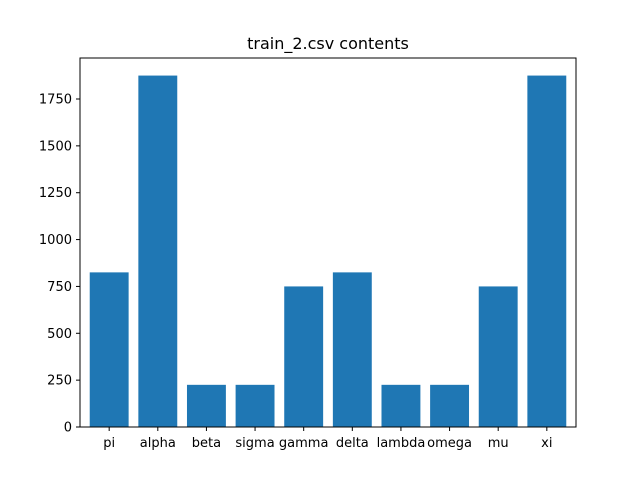  Describe the element at coordinates (304, 443) in the screenshot. I see `x-tick-label-gamma: gamma` at that location.